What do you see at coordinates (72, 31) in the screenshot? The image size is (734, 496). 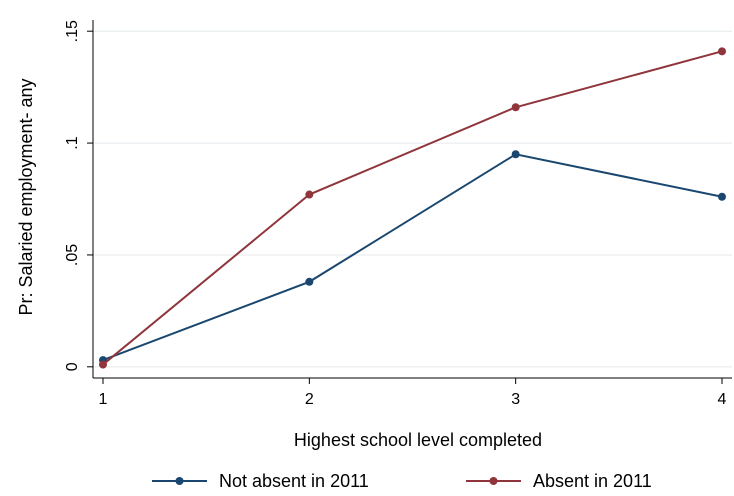 I see `y-tick-label: .15` at bounding box center [72, 31].